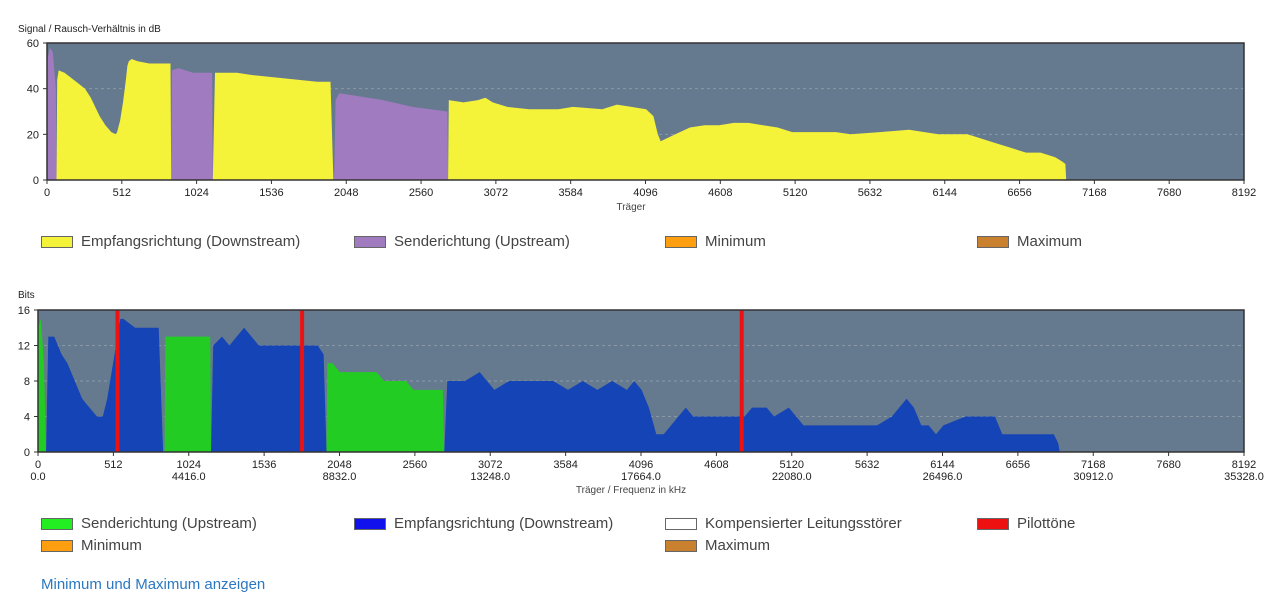  What do you see at coordinates (33, 44) in the screenshot?
I see `y-tick-label: 60` at bounding box center [33, 44].